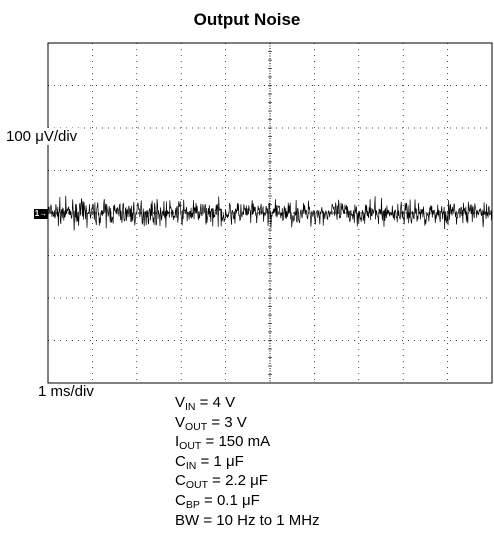 This screenshot has height=536, width=494. What do you see at coordinates (42, 136) in the screenshot?
I see `y-scale-label: 100 μV/div` at bounding box center [42, 136].